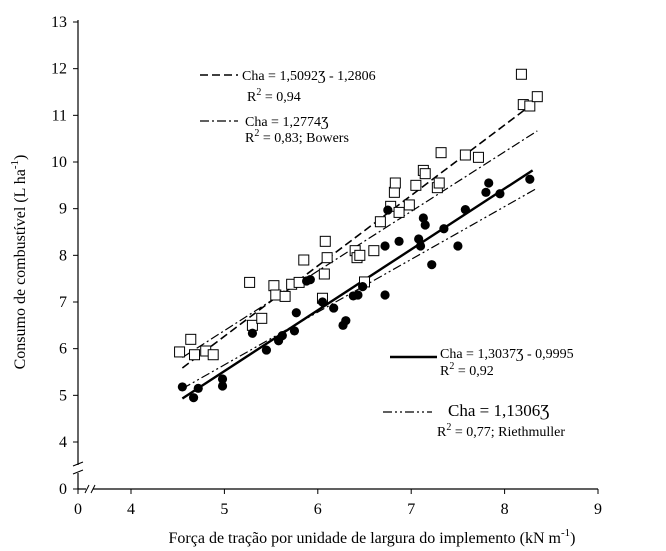 The image size is (666, 551). Describe the element at coordinates (498, 410) in the screenshot. I see `legend-equation: Cha = 1,1306Ʒ` at that location.